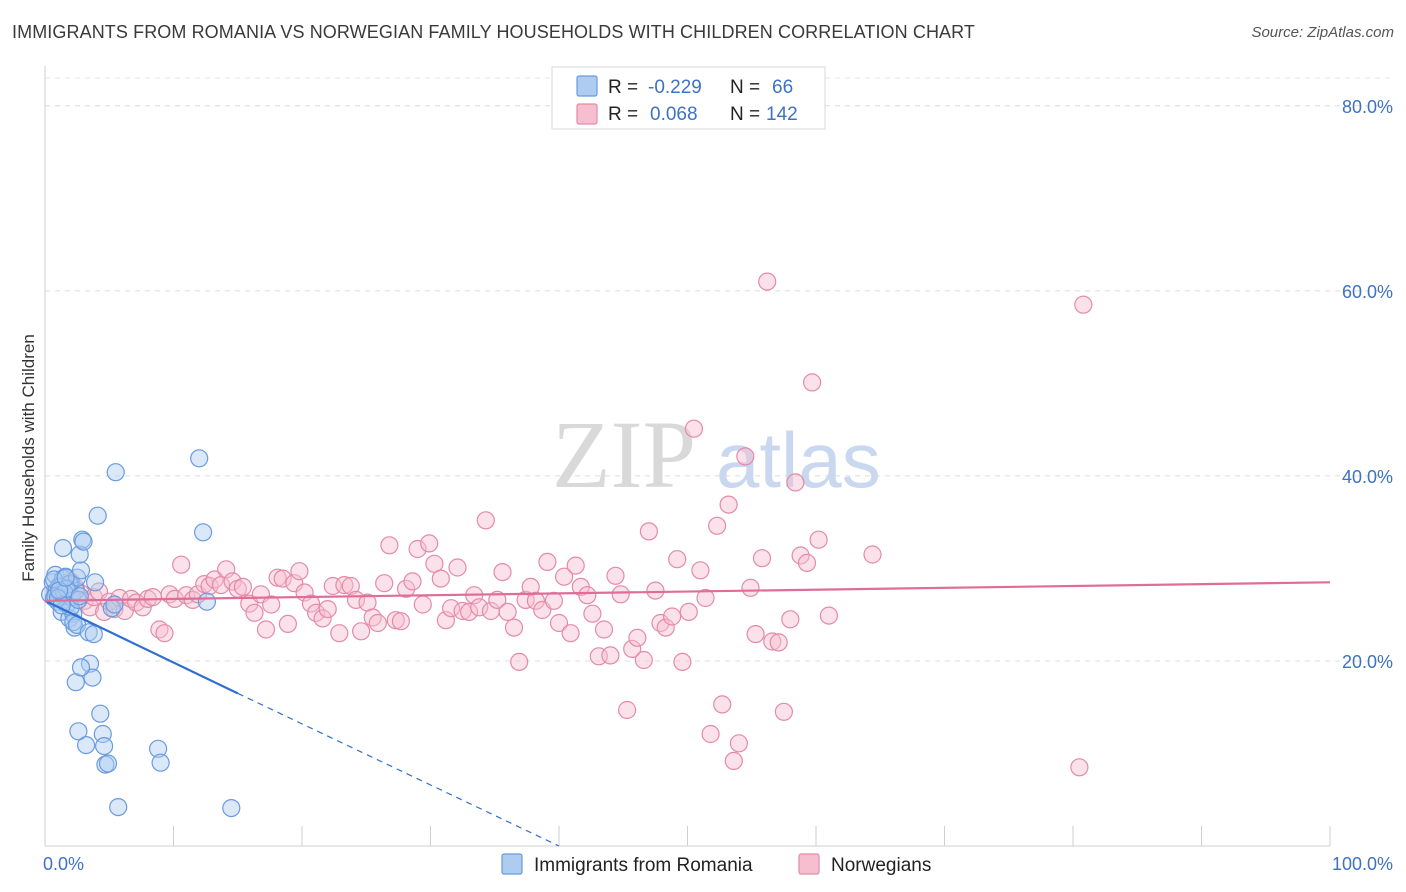 Image resolution: width=1406 pixels, height=892 pixels. What do you see at coordinates (623, 87) in the screenshot?
I see `legend-r-label-romania: R =` at bounding box center [623, 87].